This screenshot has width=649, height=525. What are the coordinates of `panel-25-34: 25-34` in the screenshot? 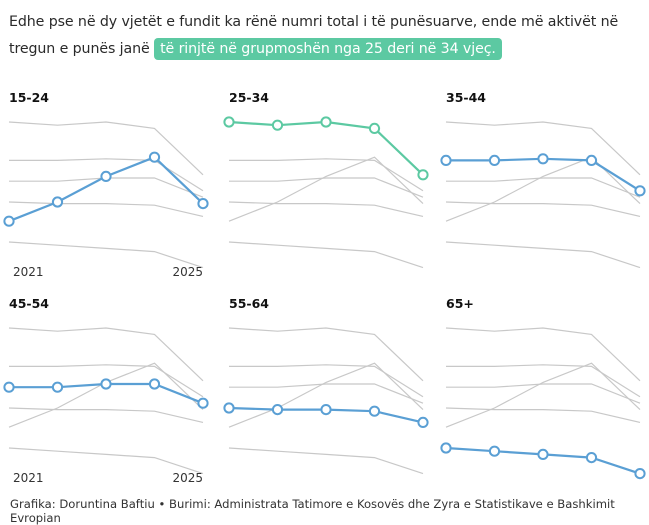 It's located at (326, 179).